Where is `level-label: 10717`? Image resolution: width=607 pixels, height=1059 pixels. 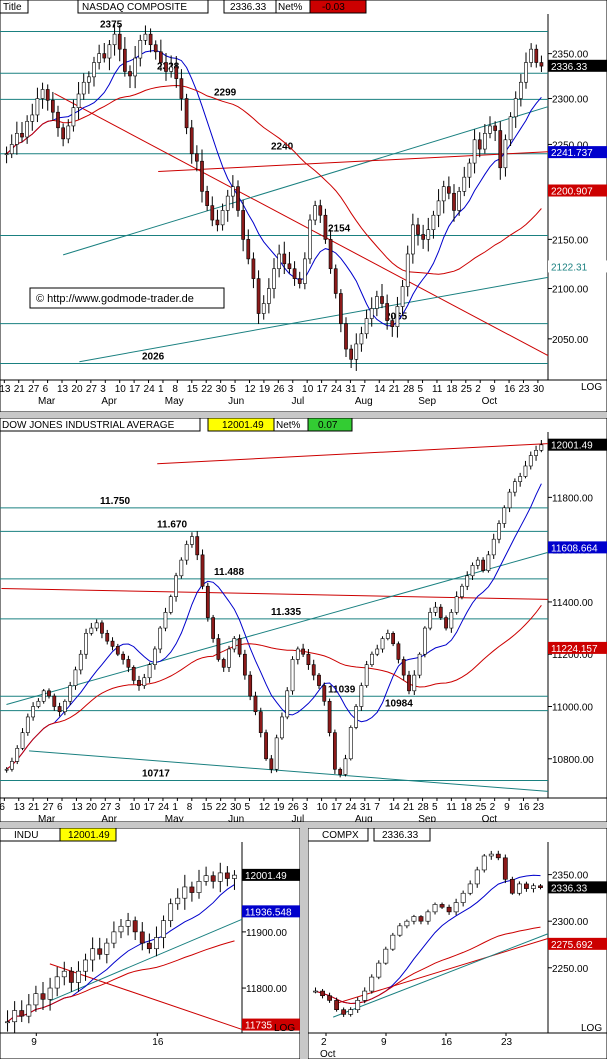
level-label: 10717 is located at coordinates (156, 773).